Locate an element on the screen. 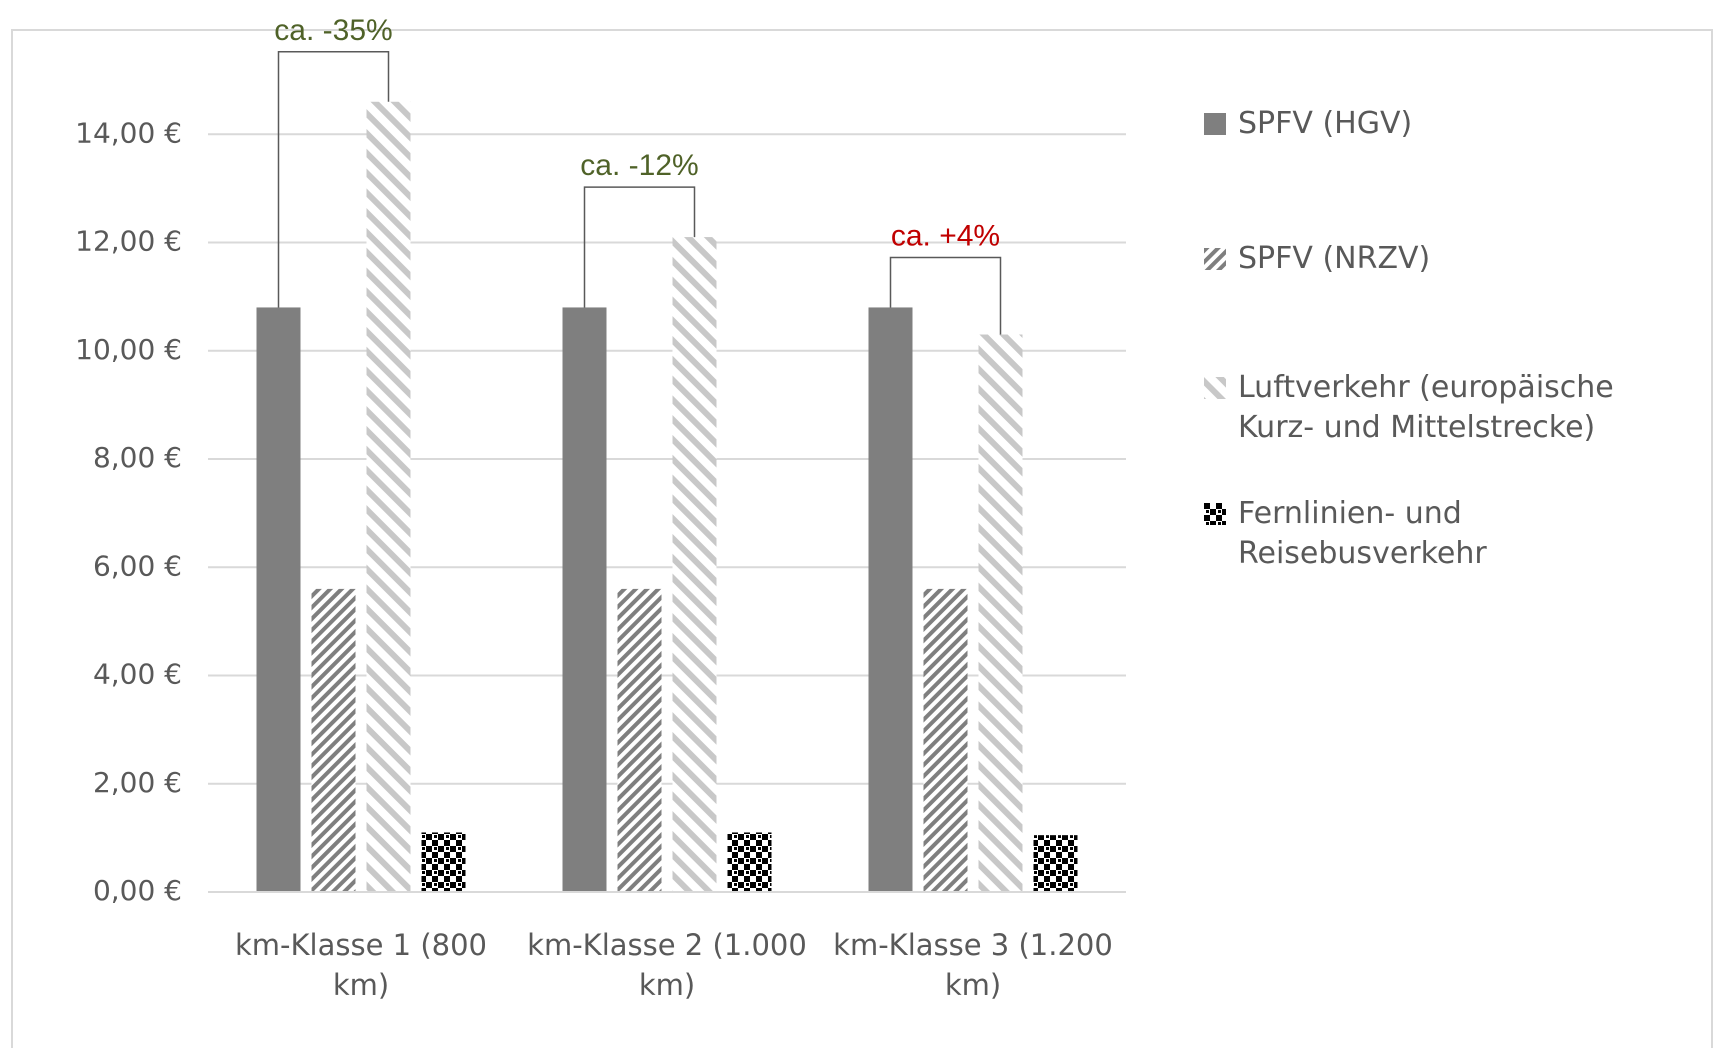  y-tick-label: 6,00 € is located at coordinates (137, 565).